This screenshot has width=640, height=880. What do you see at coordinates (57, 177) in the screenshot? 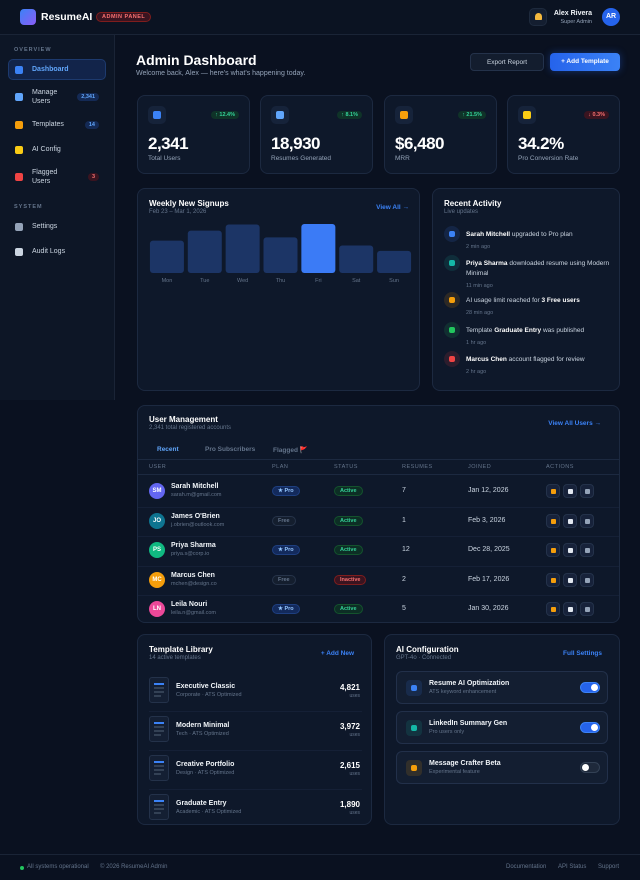
I see `nav-item: Flagged Users 3` at bounding box center [57, 177].